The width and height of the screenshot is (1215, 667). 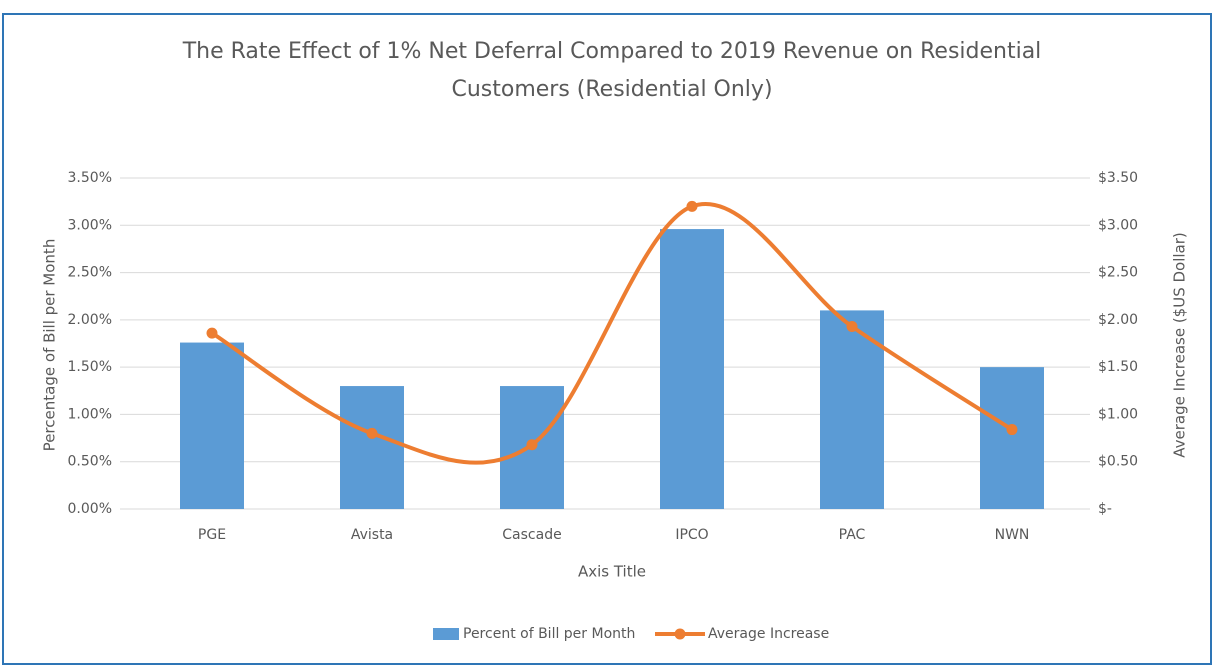 What do you see at coordinates (1180, 345) in the screenshot?
I see `y2-axis-title: Average Increase ($US Dollar)` at bounding box center [1180, 345].